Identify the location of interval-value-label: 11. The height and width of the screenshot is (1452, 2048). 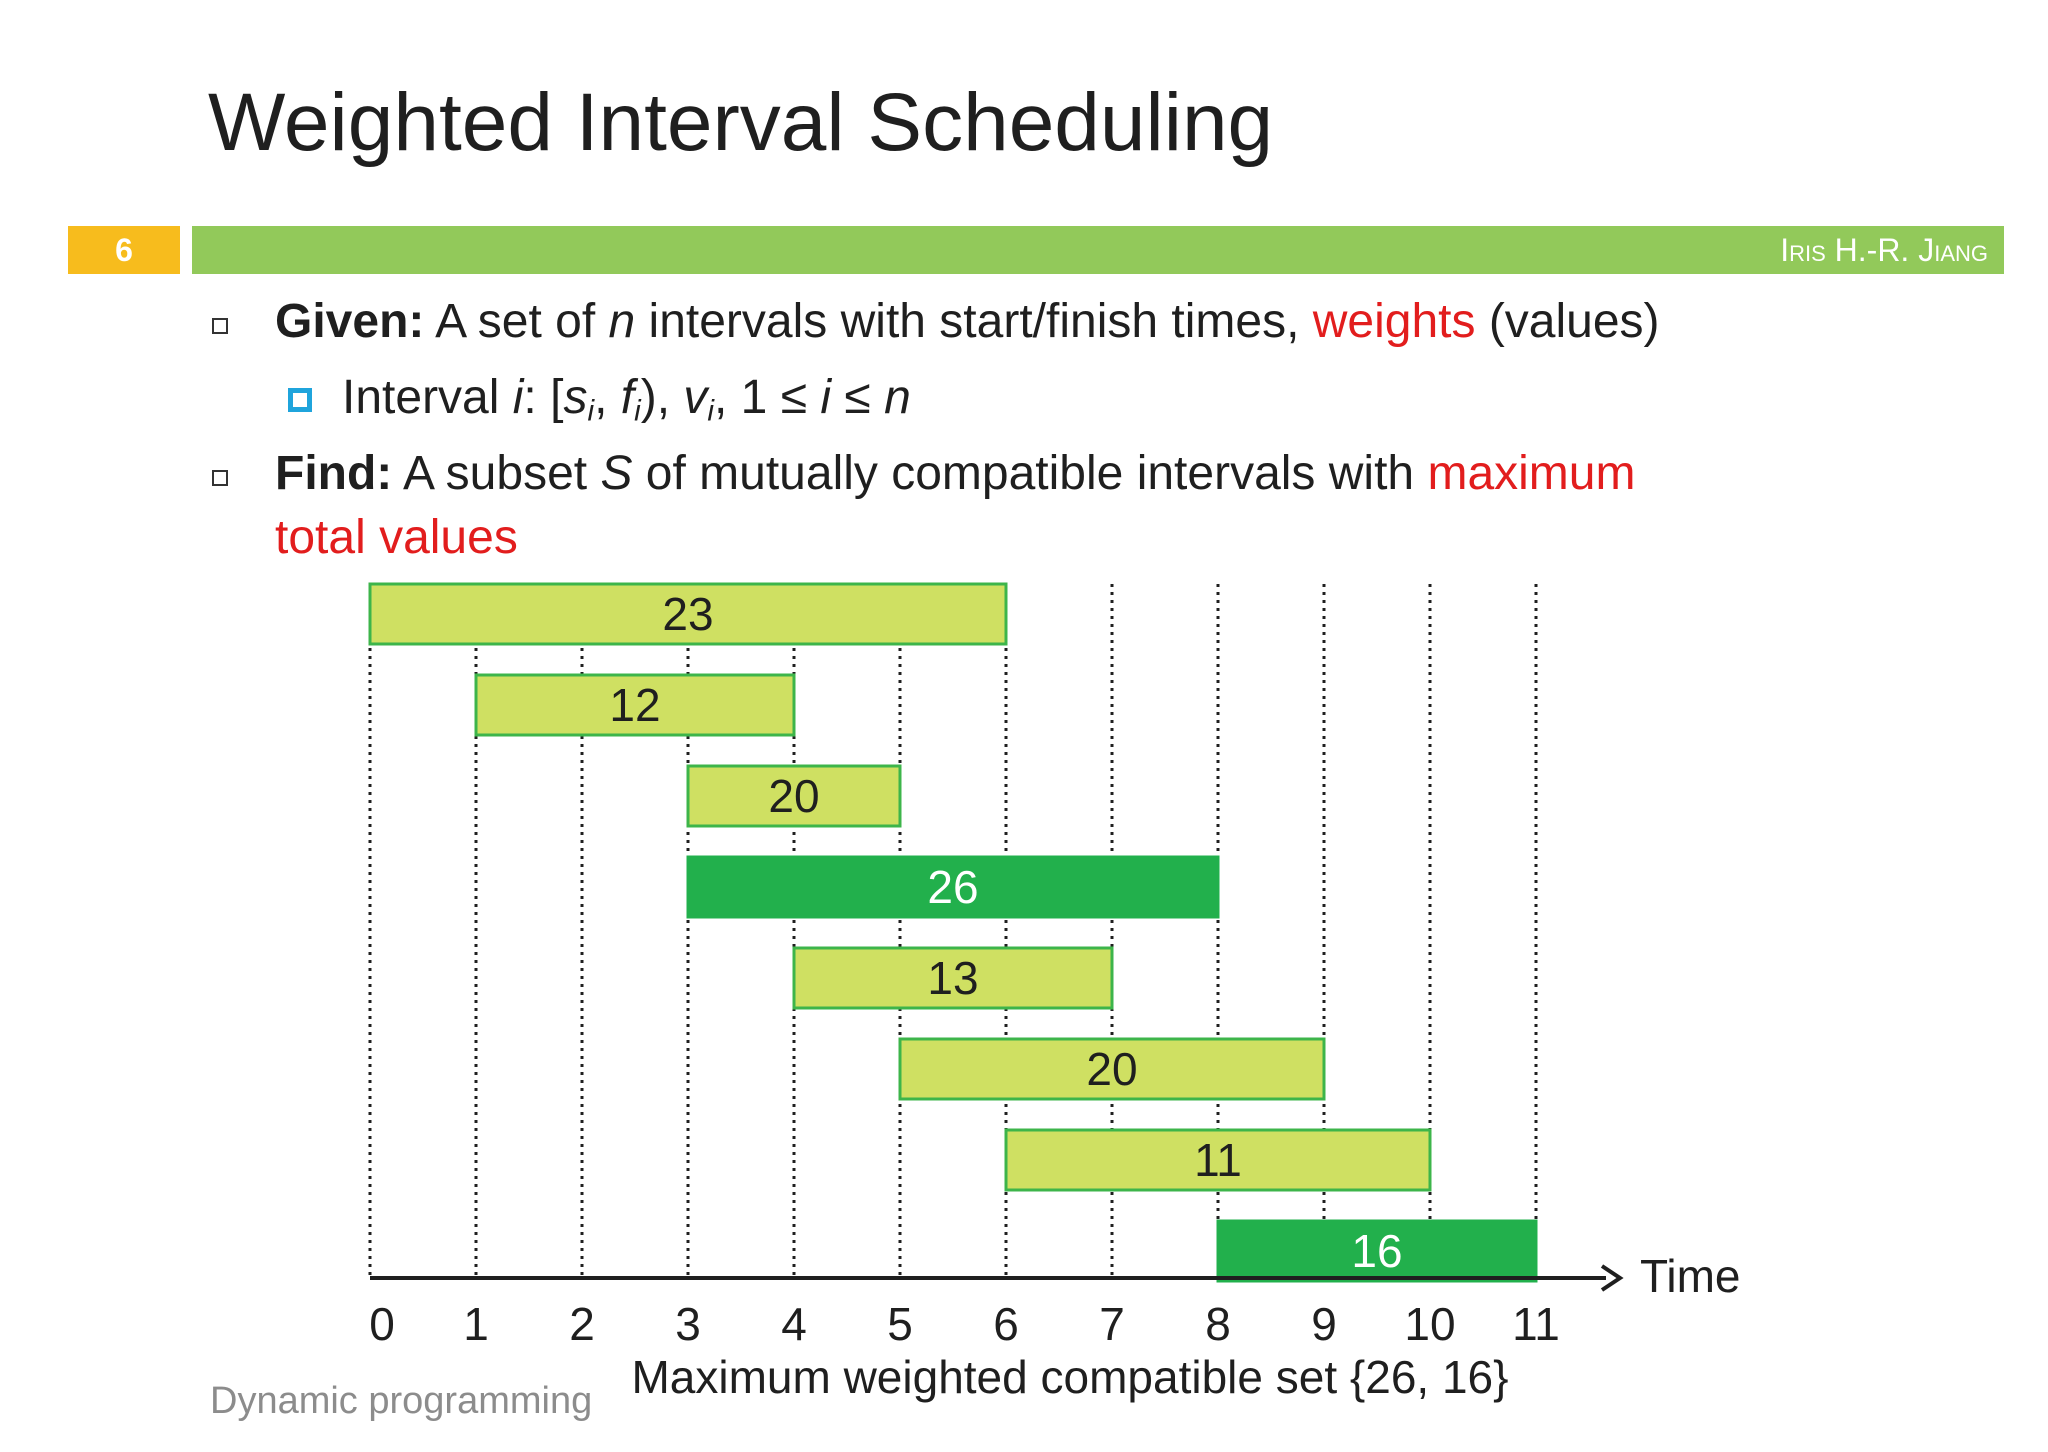
(1218, 1160).